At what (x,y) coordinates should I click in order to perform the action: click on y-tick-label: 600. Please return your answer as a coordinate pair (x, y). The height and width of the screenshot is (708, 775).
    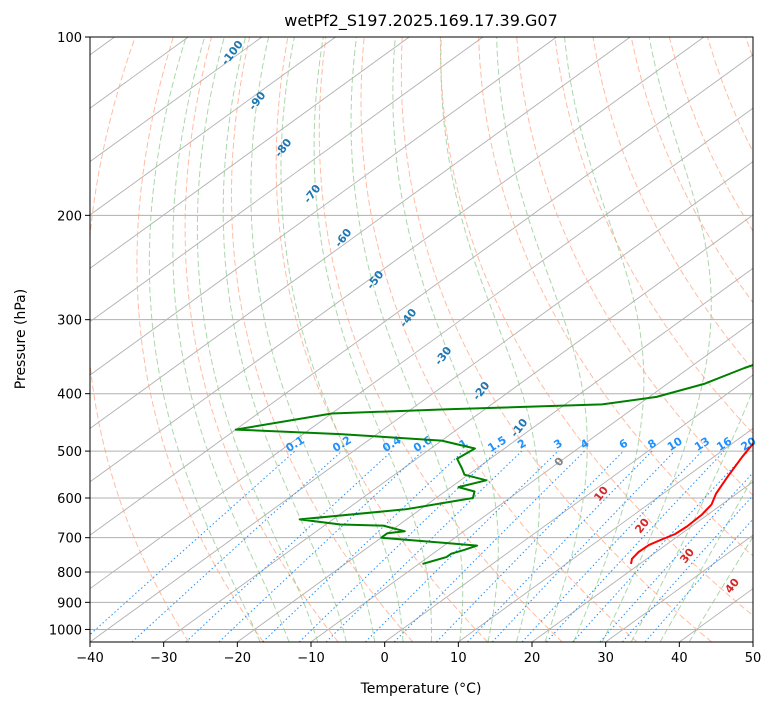
    Looking at the image, I should click on (69, 499).